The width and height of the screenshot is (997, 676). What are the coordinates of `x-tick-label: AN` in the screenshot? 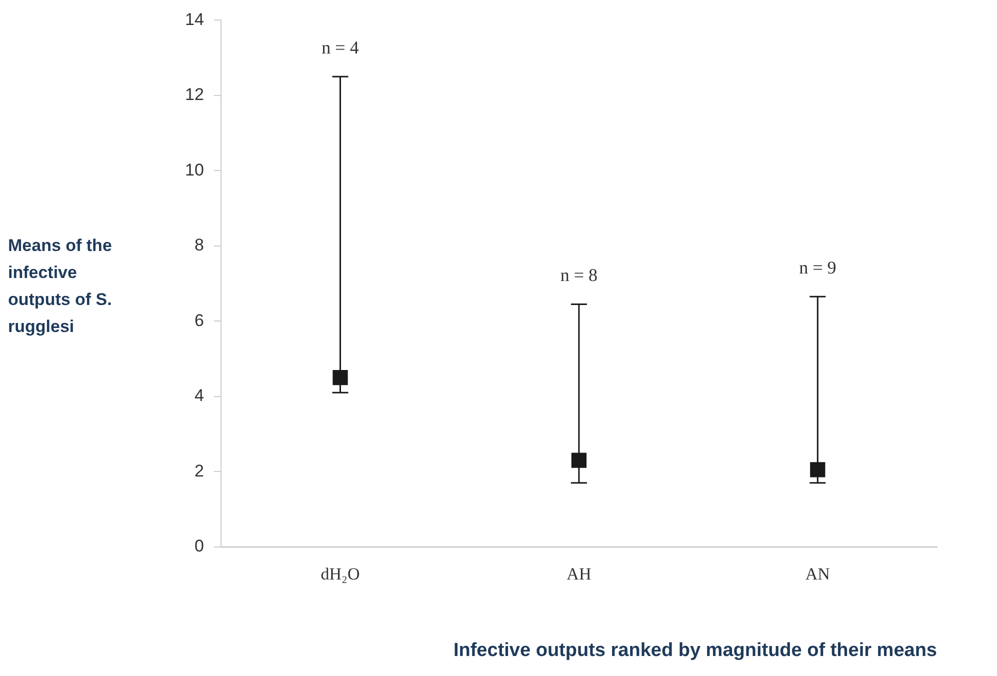 It's located at (817, 574).